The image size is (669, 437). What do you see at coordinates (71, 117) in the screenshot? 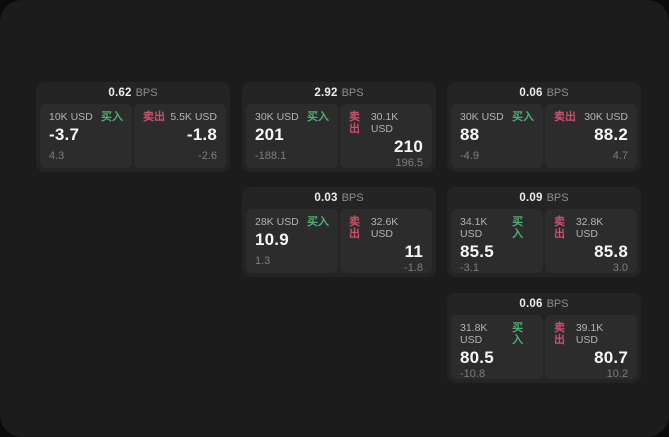
I see `buy-size-label: 10K USD` at bounding box center [71, 117].